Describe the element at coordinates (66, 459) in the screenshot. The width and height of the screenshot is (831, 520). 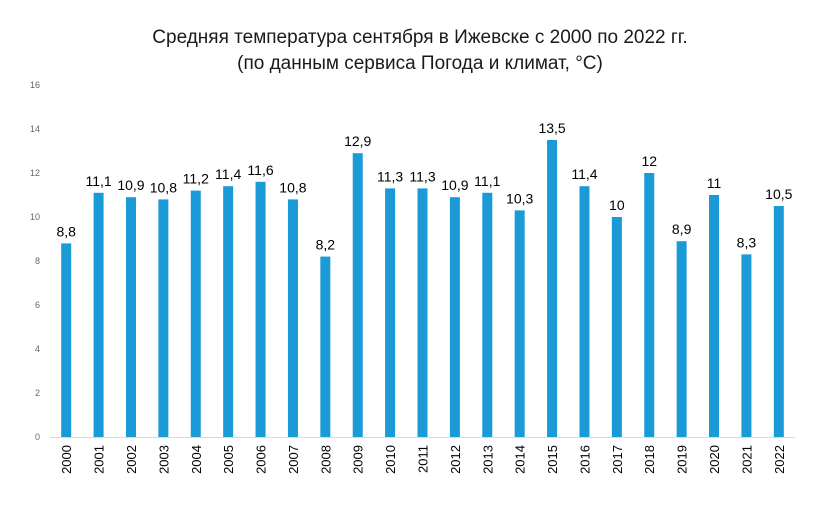
I see `x-tick-label: 2000` at that location.